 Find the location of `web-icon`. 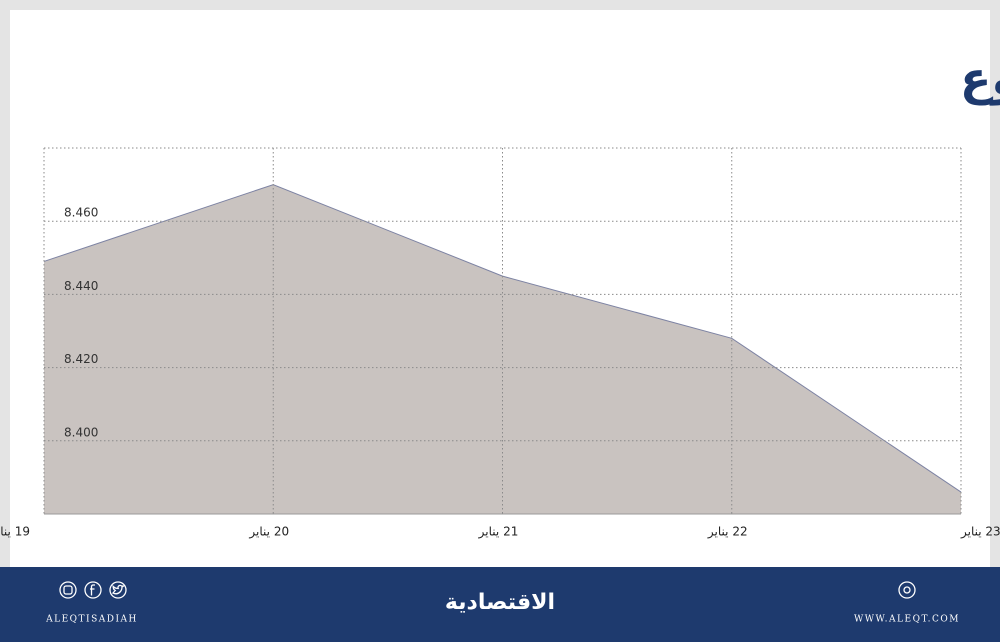

web-icon is located at coordinates (907, 590).